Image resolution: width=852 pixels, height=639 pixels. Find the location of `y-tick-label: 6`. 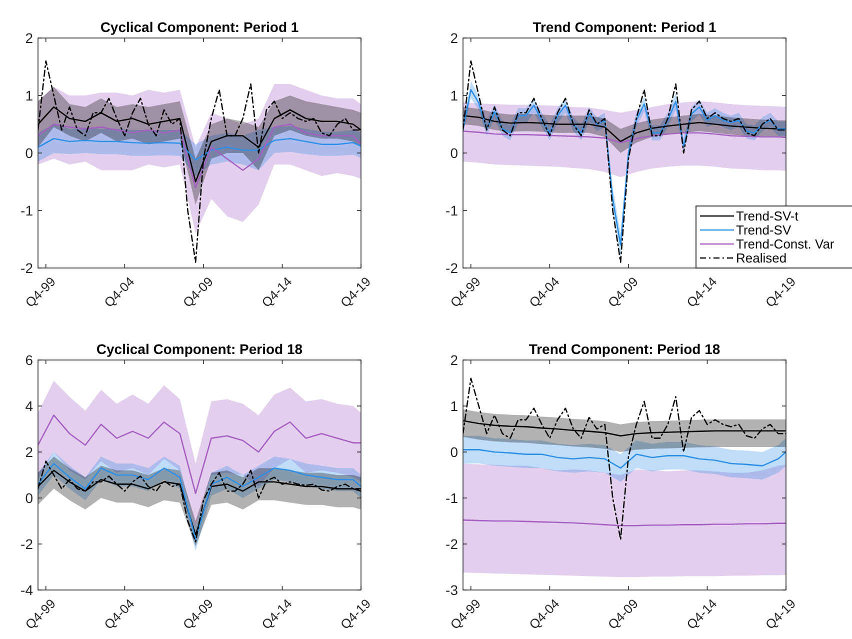

y-tick-label: 6 is located at coordinates (29, 360).